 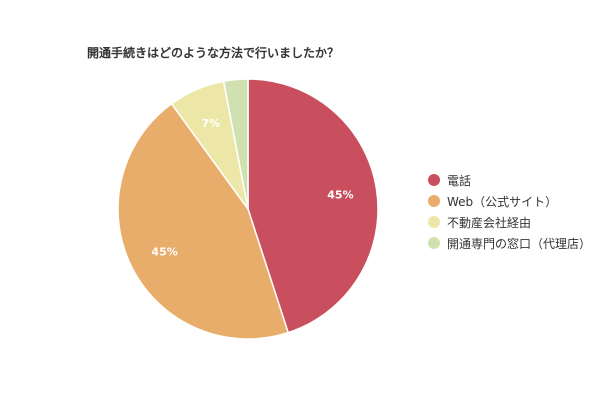 What do you see at coordinates (213, 53) in the screenshot?
I see `chart-title: 開通手続きはどのような方法で行いましたか？` at bounding box center [213, 53].